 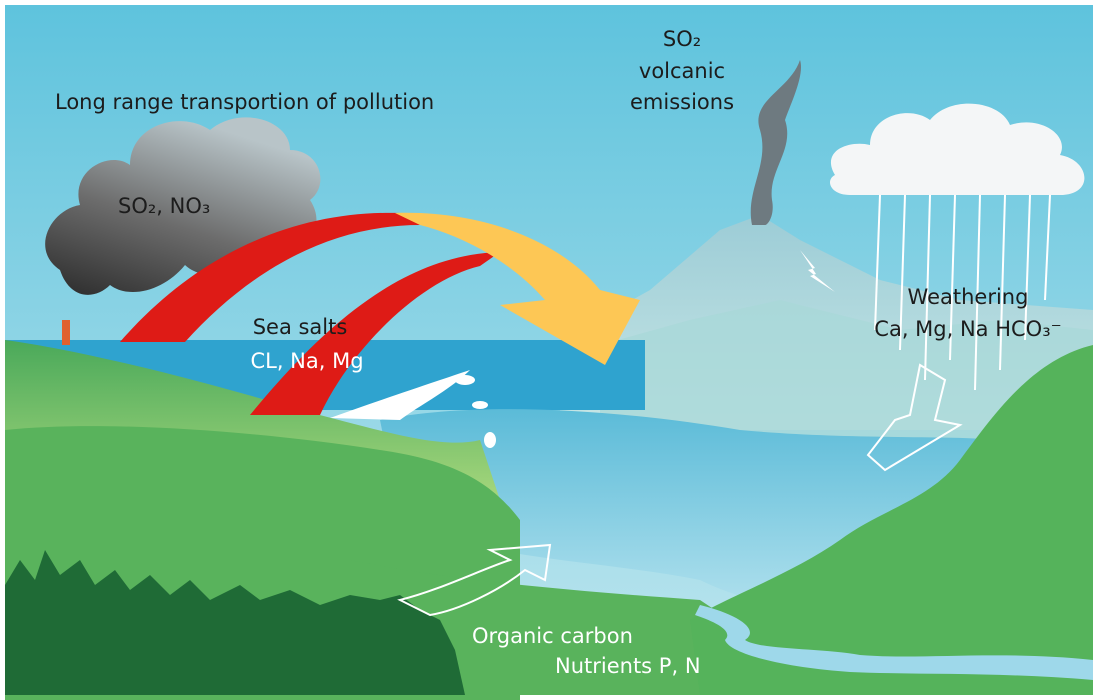 What do you see at coordinates (817, 271) in the screenshot?
I see `lightning` at bounding box center [817, 271].